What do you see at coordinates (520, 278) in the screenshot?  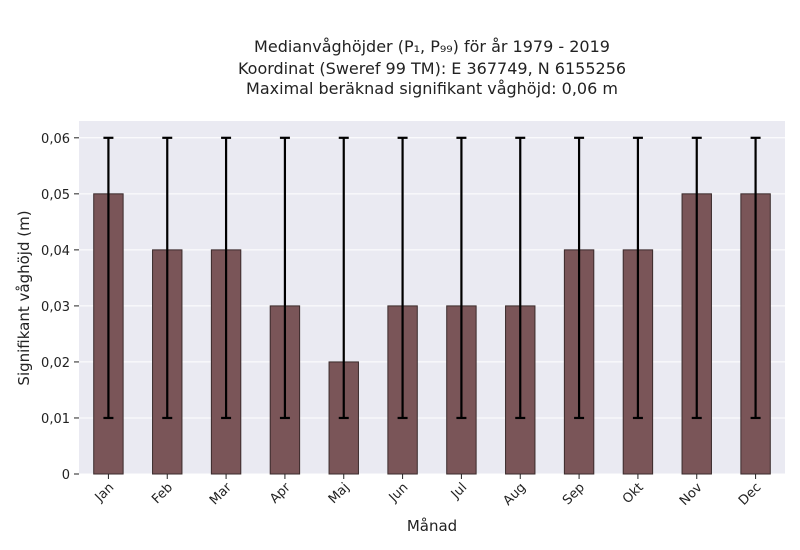 I see `error-bar-aug` at bounding box center [520, 278].